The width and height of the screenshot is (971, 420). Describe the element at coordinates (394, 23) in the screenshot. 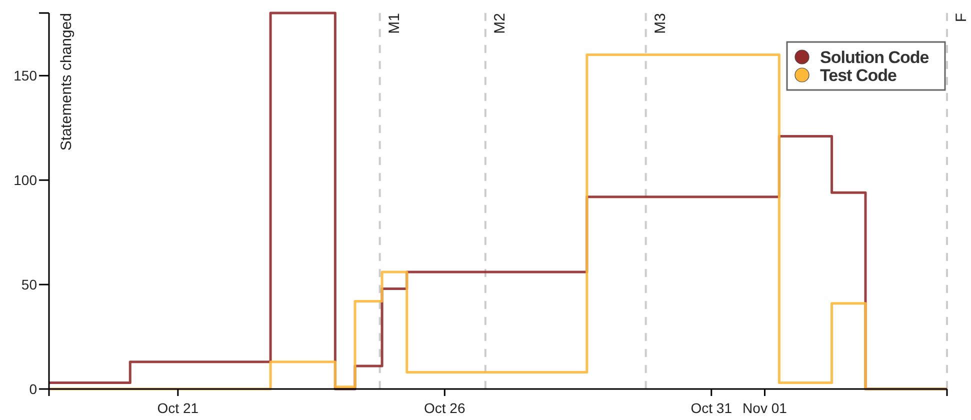

I see `ref-line-label: M1` at that location.